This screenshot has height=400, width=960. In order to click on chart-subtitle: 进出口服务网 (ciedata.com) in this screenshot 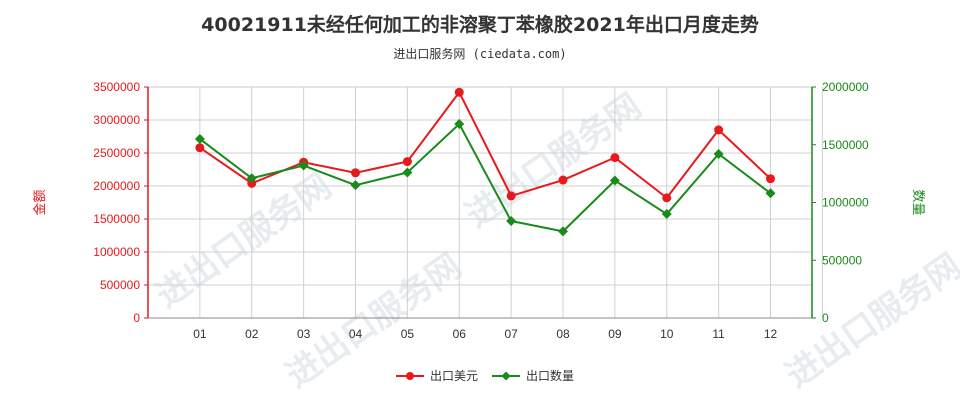, I will do `click(480, 54)`.